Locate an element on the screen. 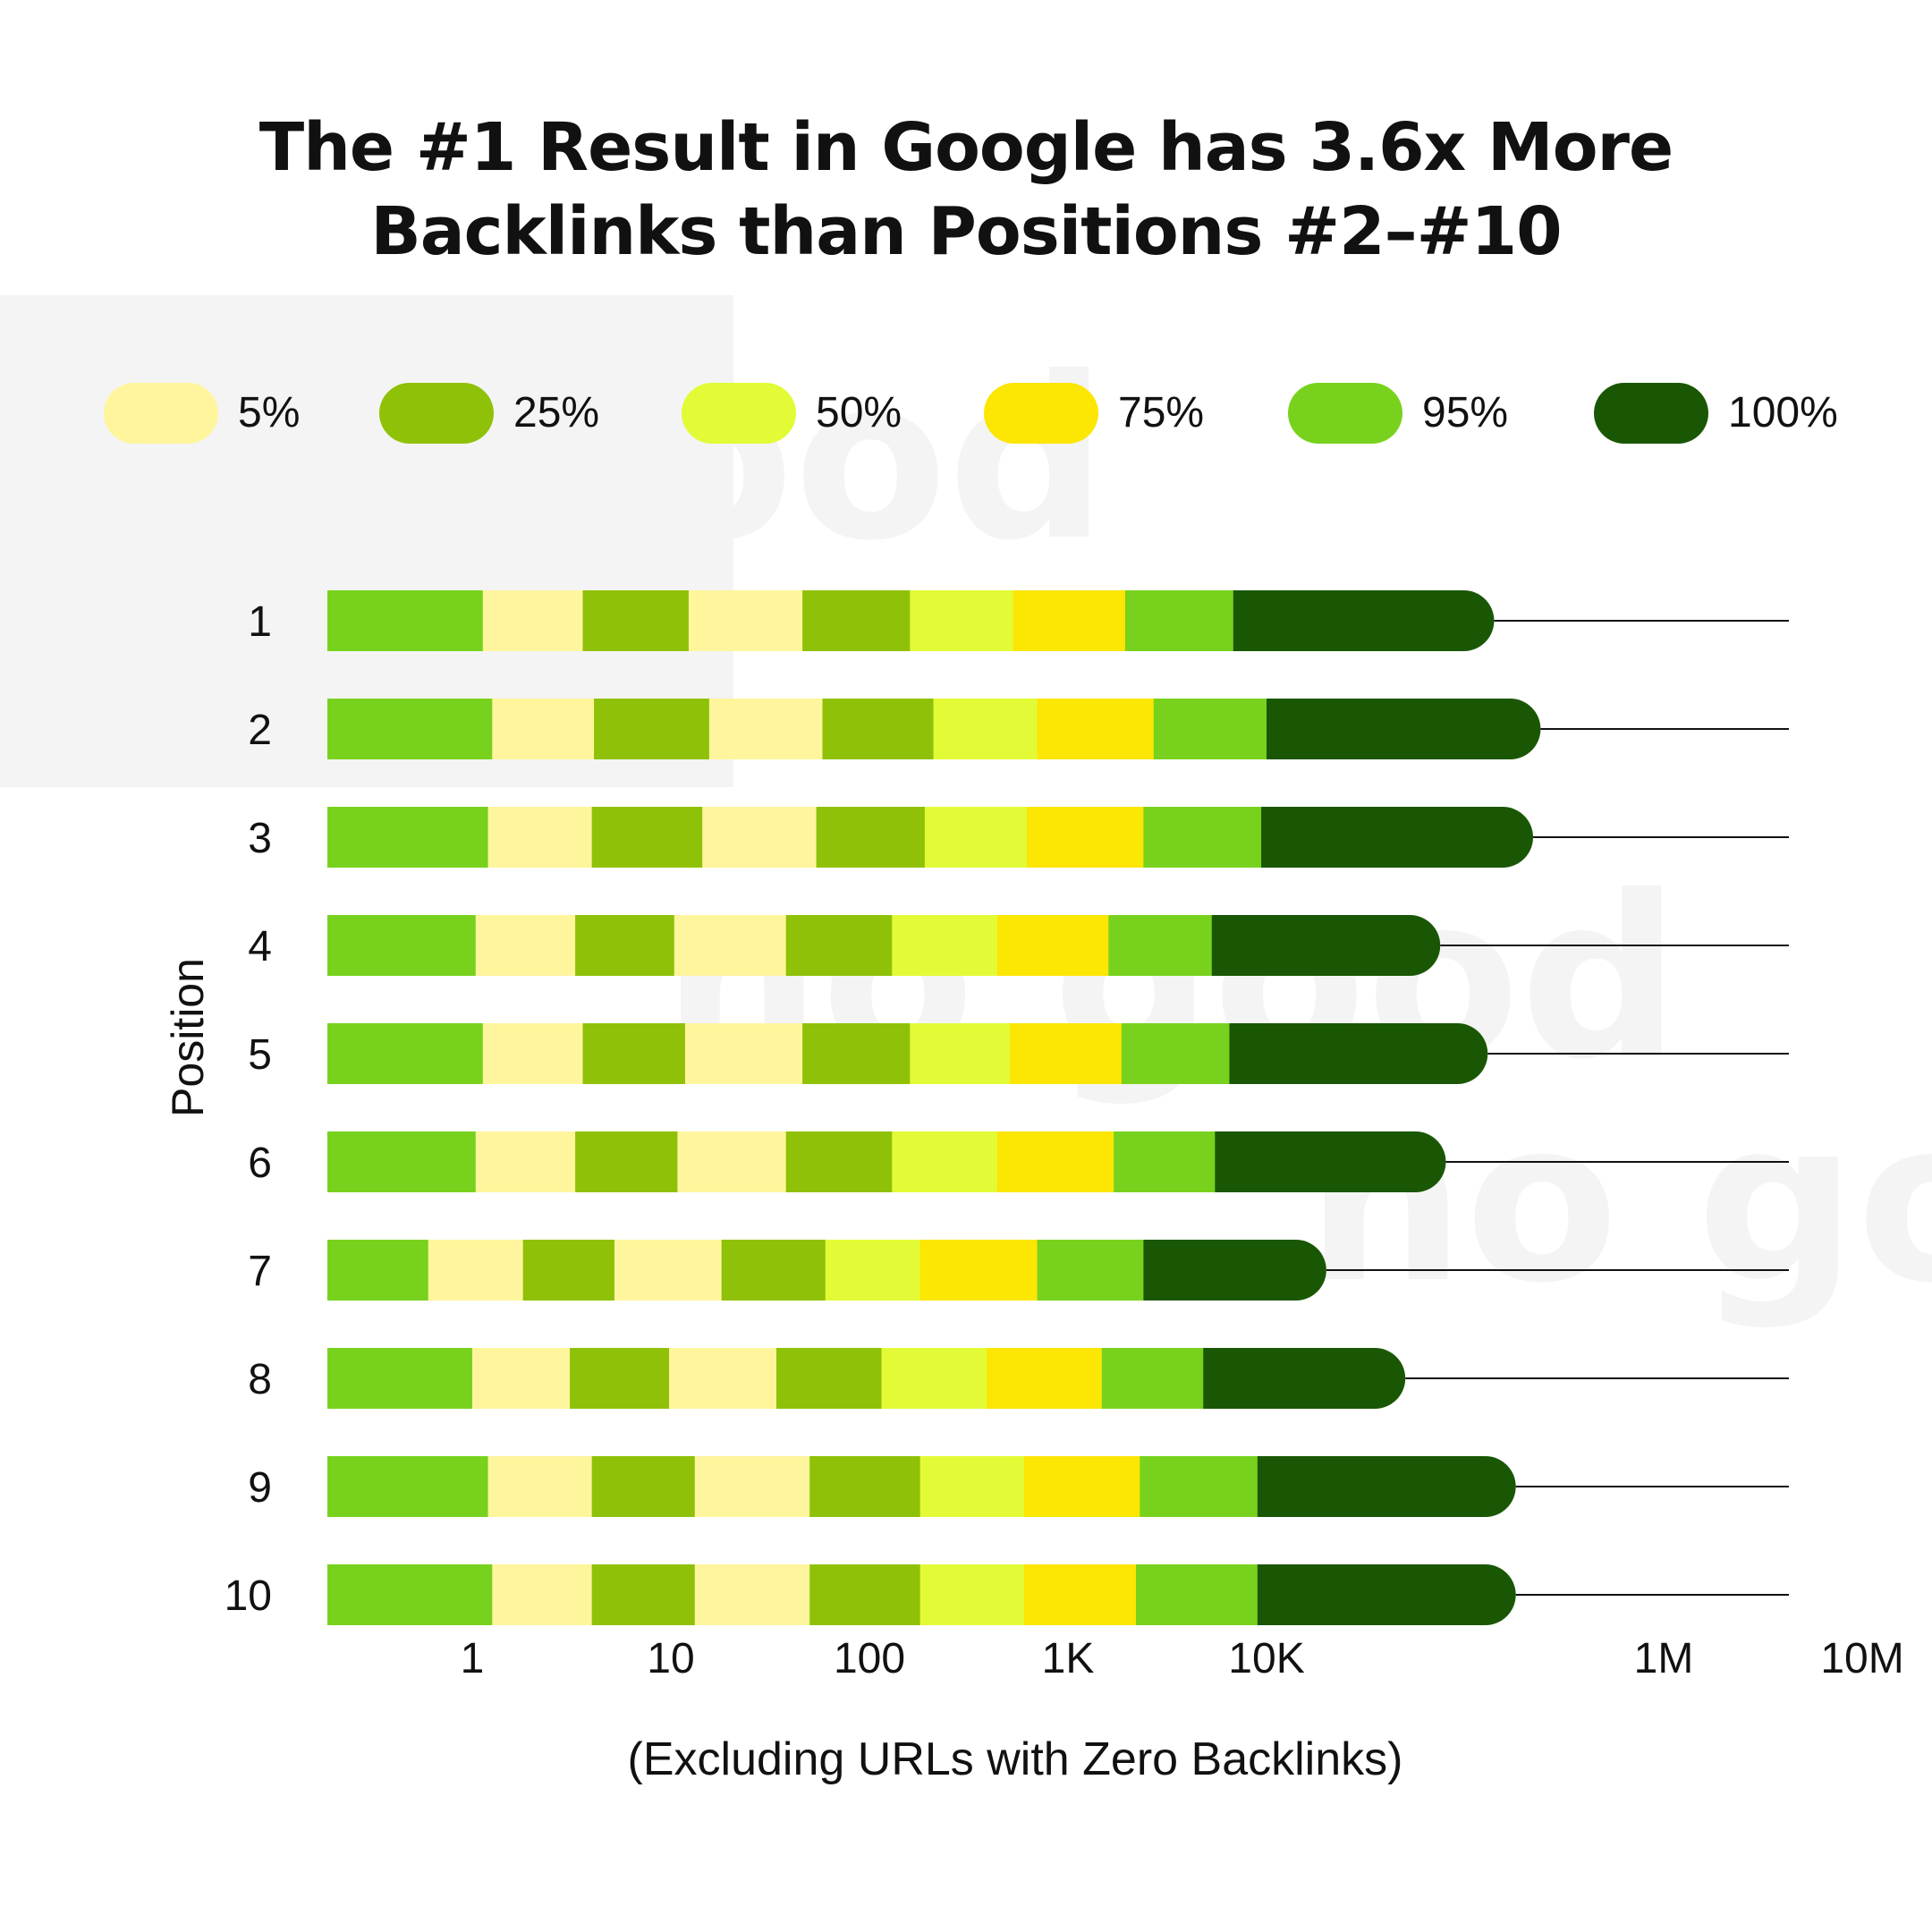 The width and height of the screenshot is (1932, 1932). legend-label: 75% is located at coordinates (1161, 412).